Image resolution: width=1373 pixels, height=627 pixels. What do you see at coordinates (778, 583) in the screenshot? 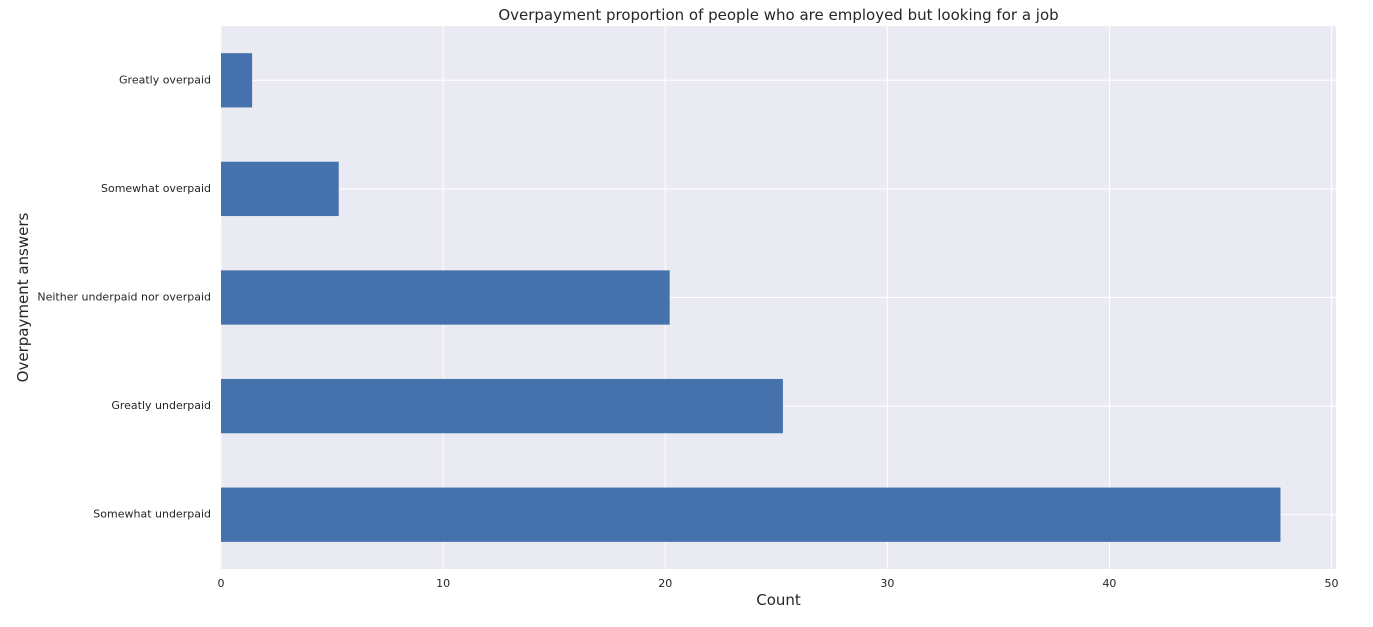
I see `x-tick-labels: 0 10 20 30 40 50` at bounding box center [778, 583].